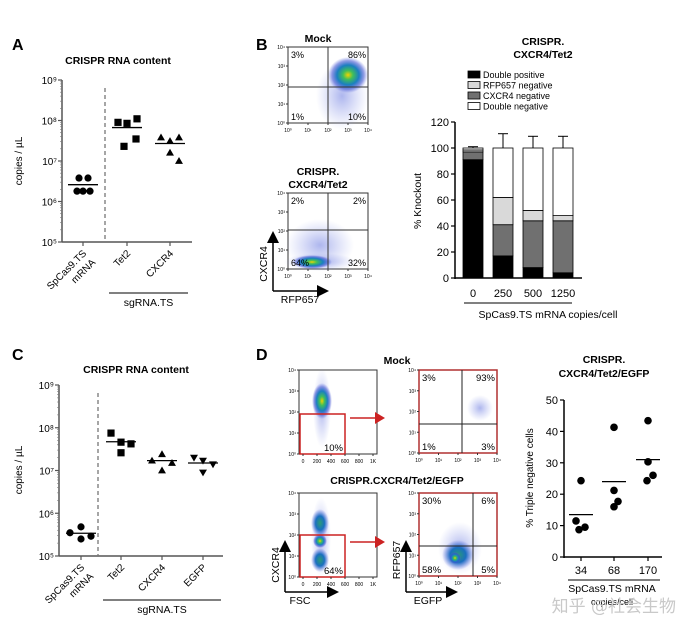 Image resolution: width=684 pixels, height=633 pixels. Describe the element at coordinates (312, 262) in the screenshot. I see `flow-cloud-dense` at that location.